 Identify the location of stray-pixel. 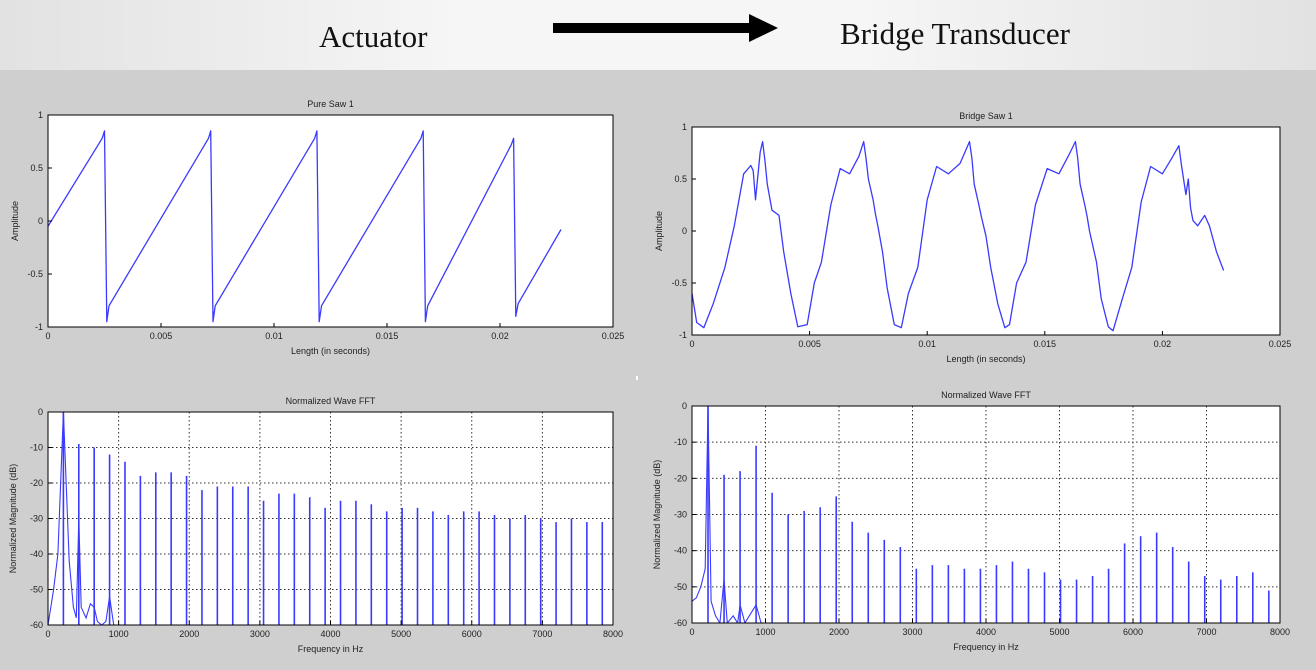
(637, 378).